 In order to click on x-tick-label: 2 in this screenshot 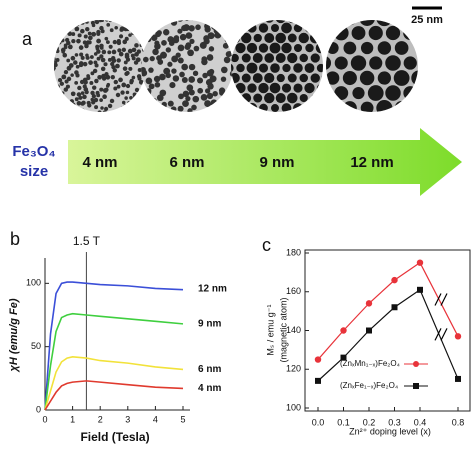, I will do `click(100, 419)`.